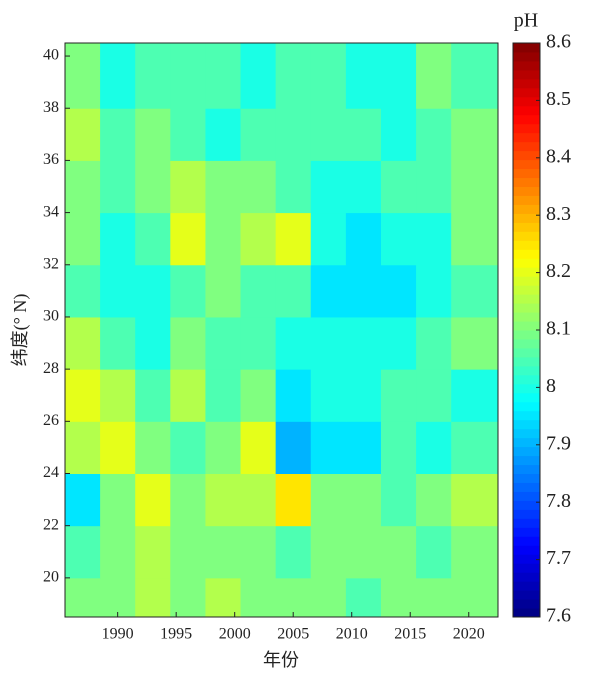 The width and height of the screenshot is (601, 682). What do you see at coordinates (51, 420) in the screenshot?
I see `y-tick-label: 26` at bounding box center [51, 420].